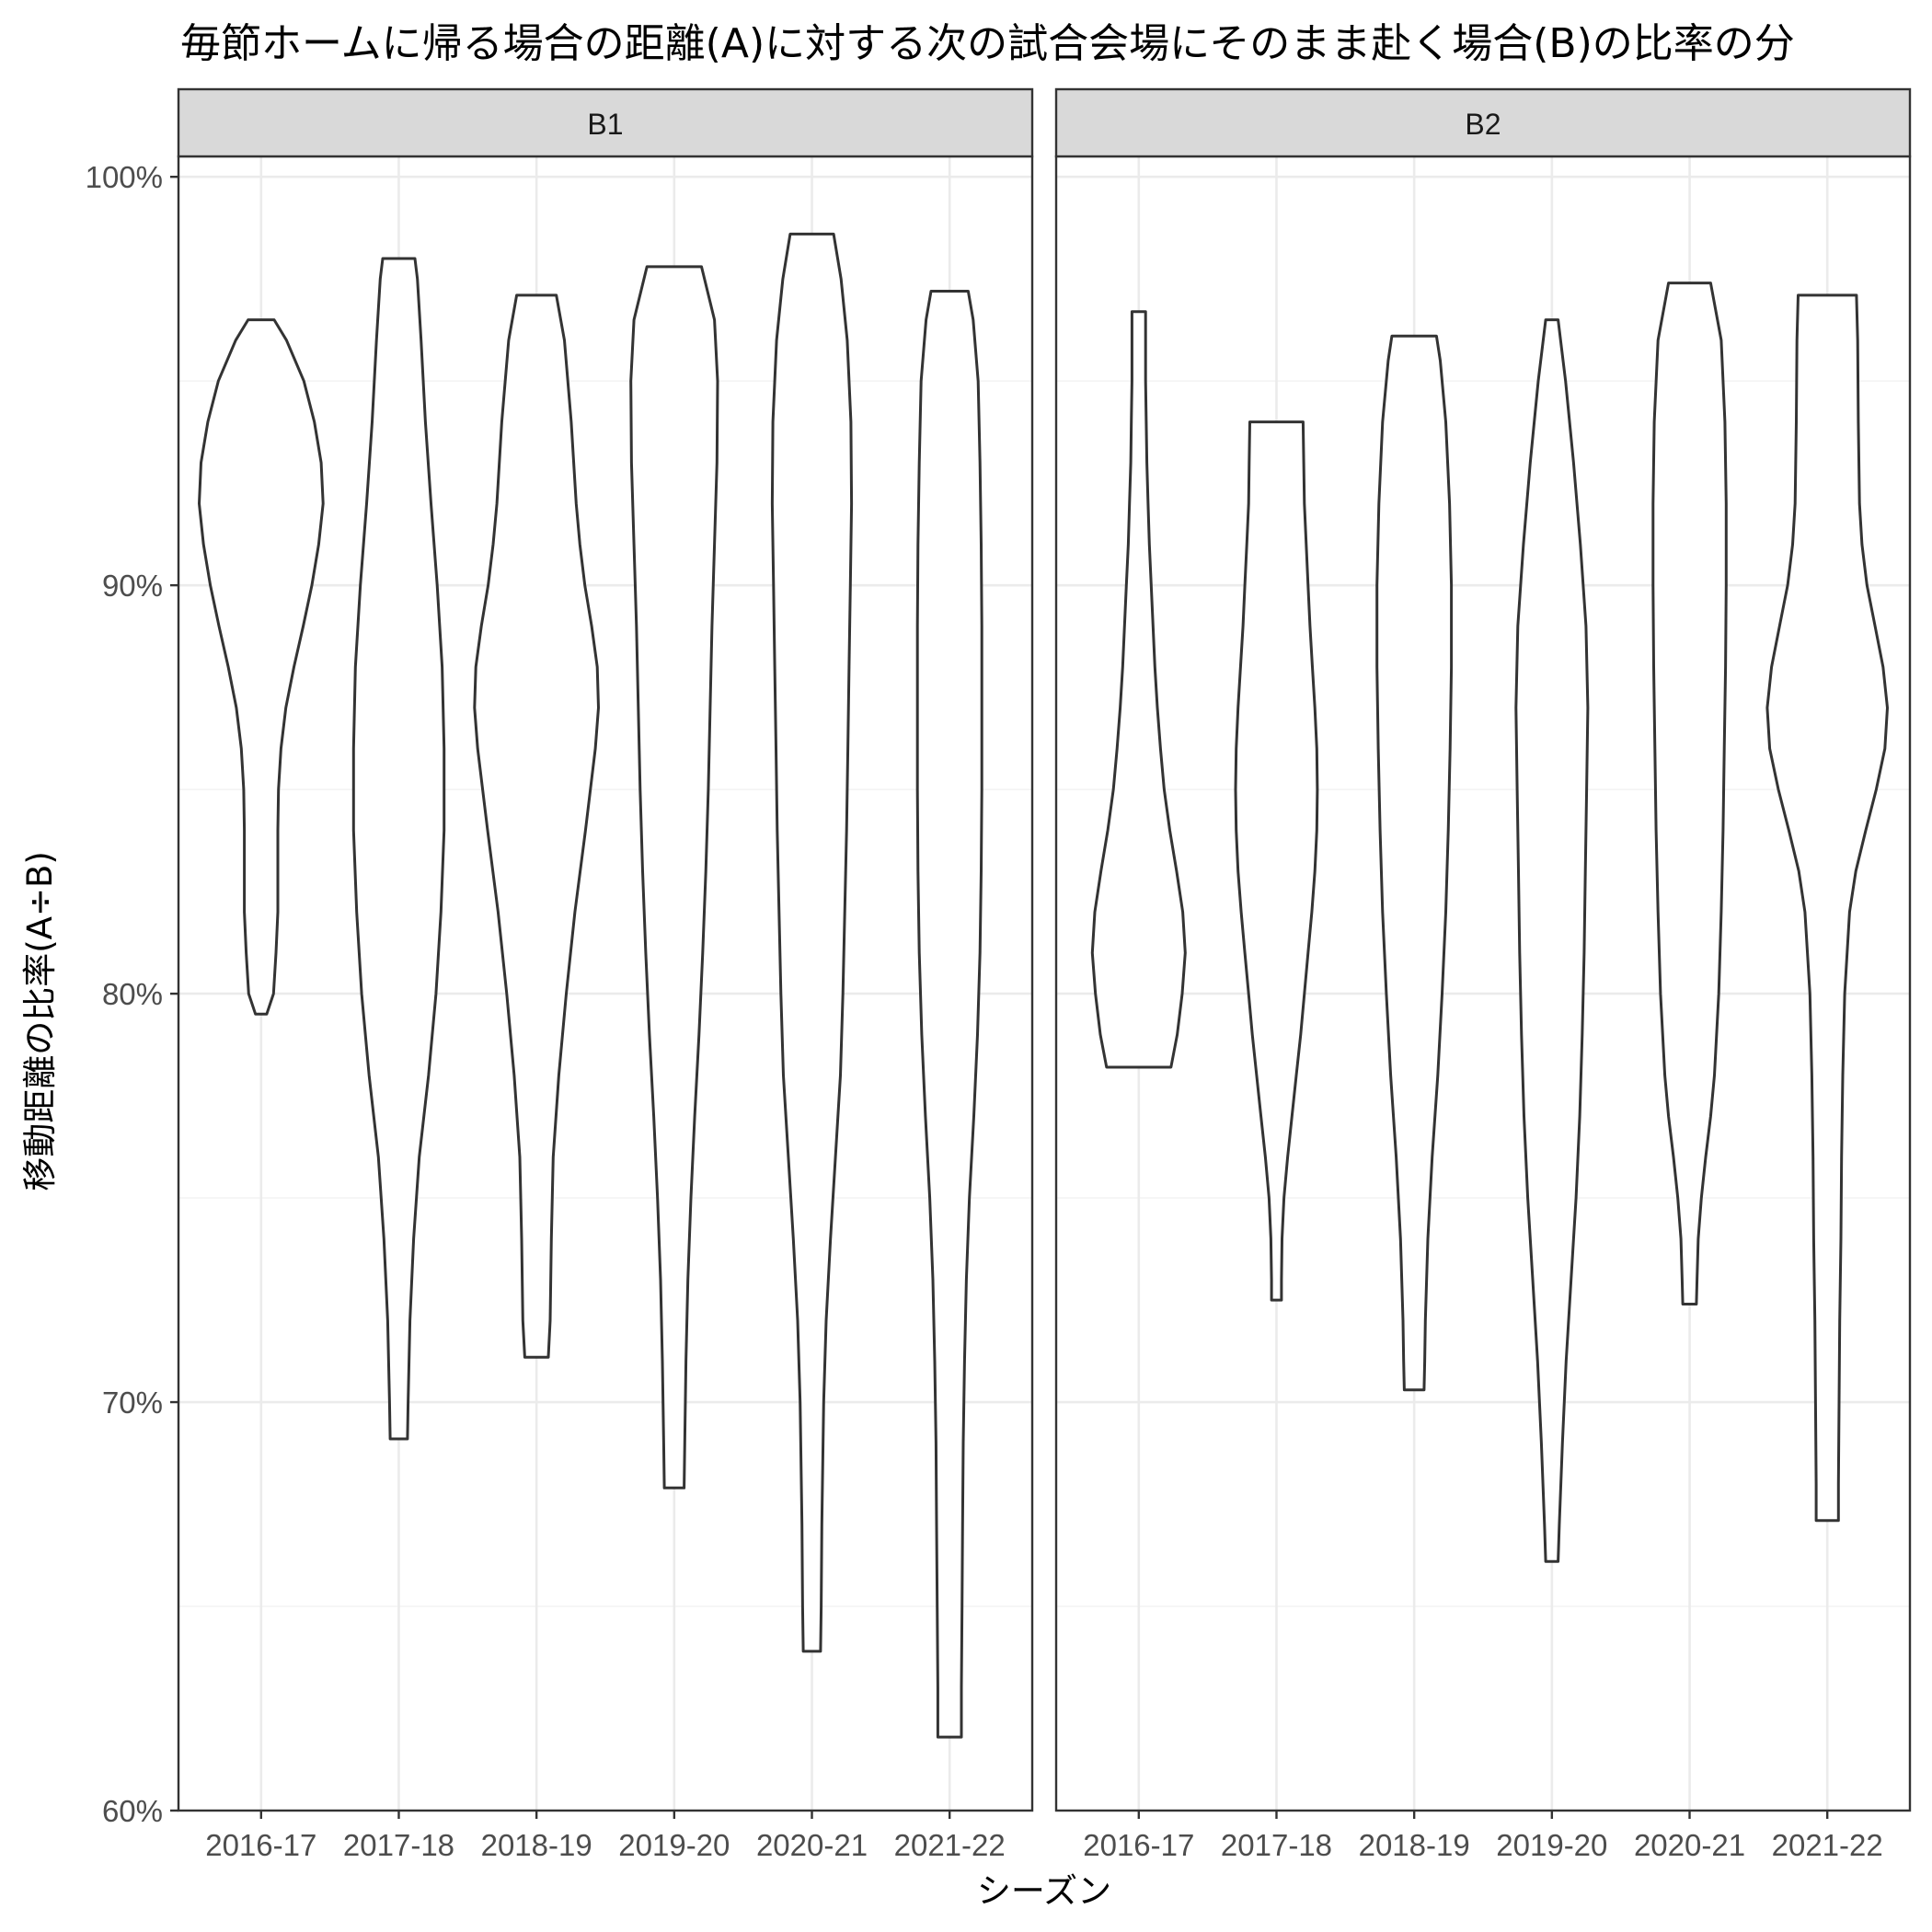  I want to click on y-tick-label: 100%, so click(124, 177).